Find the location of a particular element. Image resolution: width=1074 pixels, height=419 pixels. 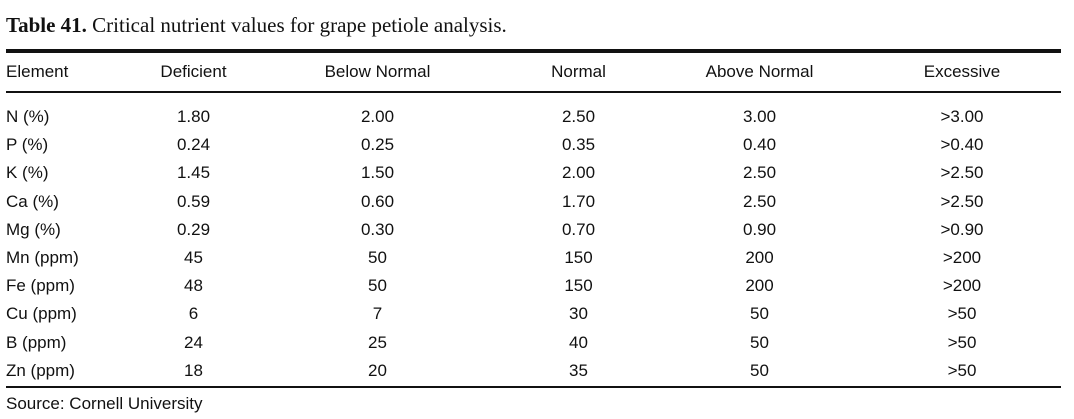

cell-normal: 1.70 is located at coordinates (578, 201).